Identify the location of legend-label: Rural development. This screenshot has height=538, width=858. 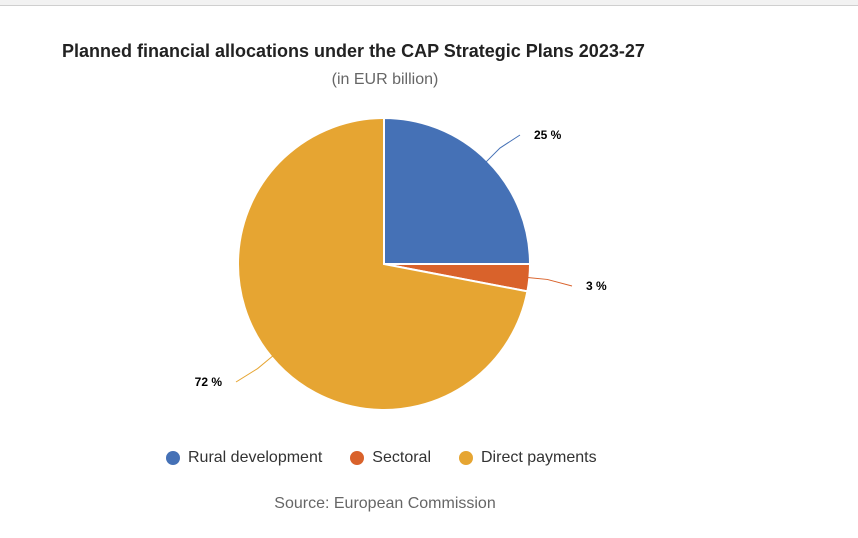
(255, 457).